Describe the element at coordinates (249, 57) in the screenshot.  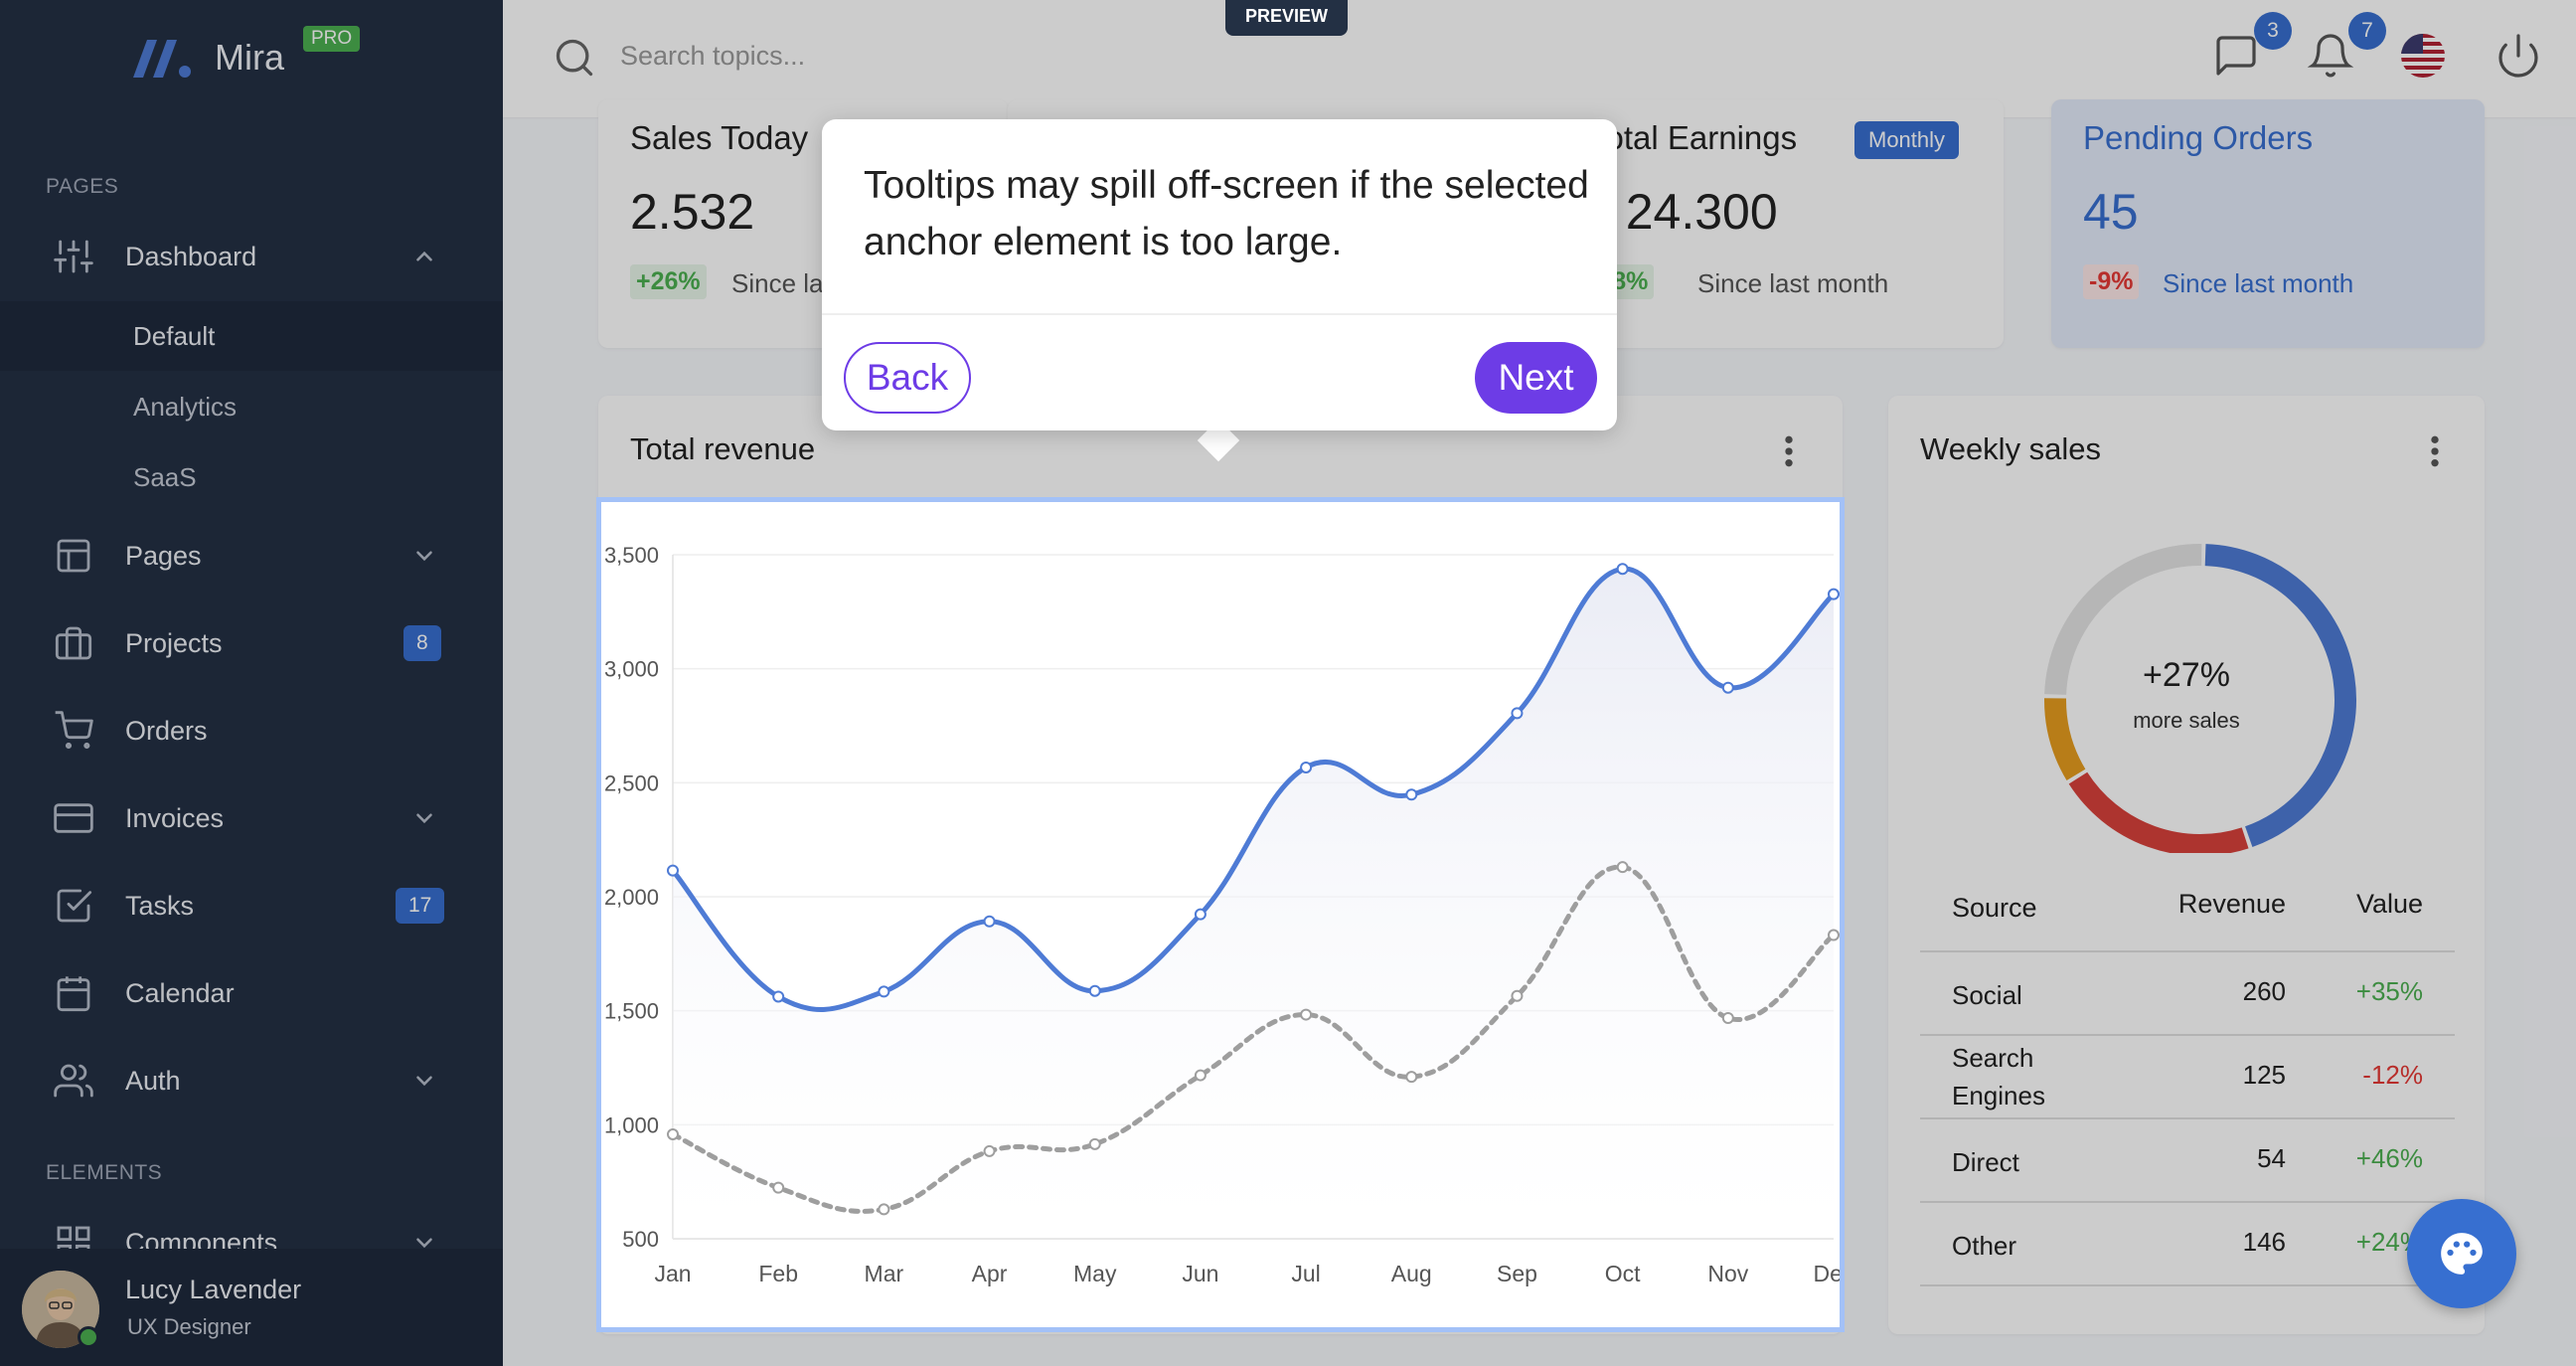
I see `brand-name: Mira` at that location.